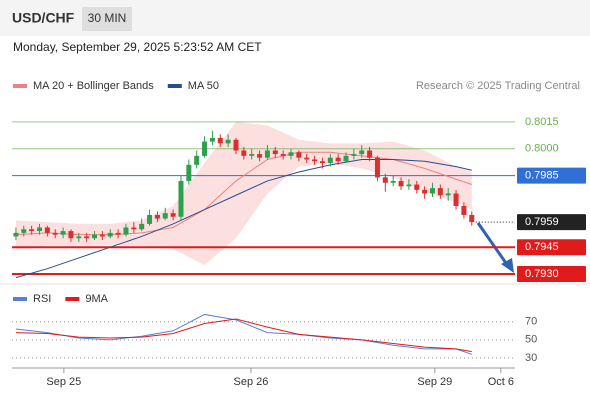  I want to click on interval-box, so click(107, 19).